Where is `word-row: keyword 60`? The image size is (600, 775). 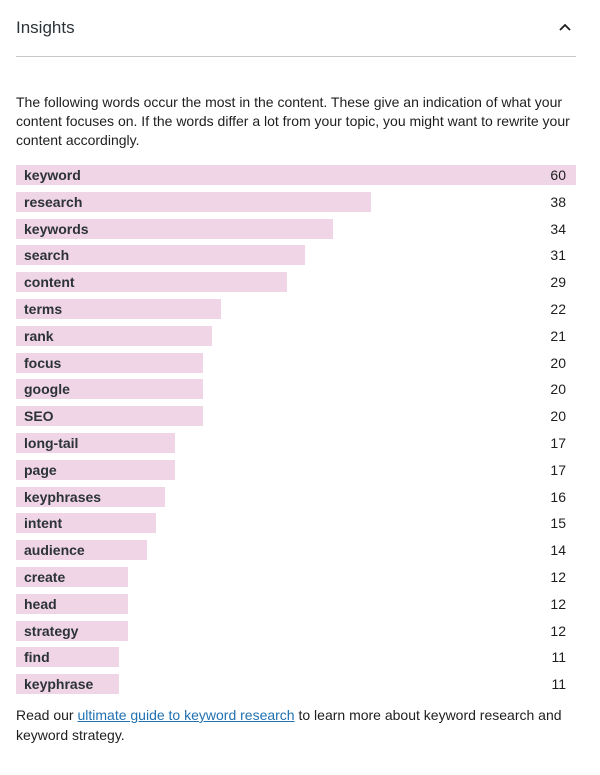
word-row: keyword 60 is located at coordinates (296, 175).